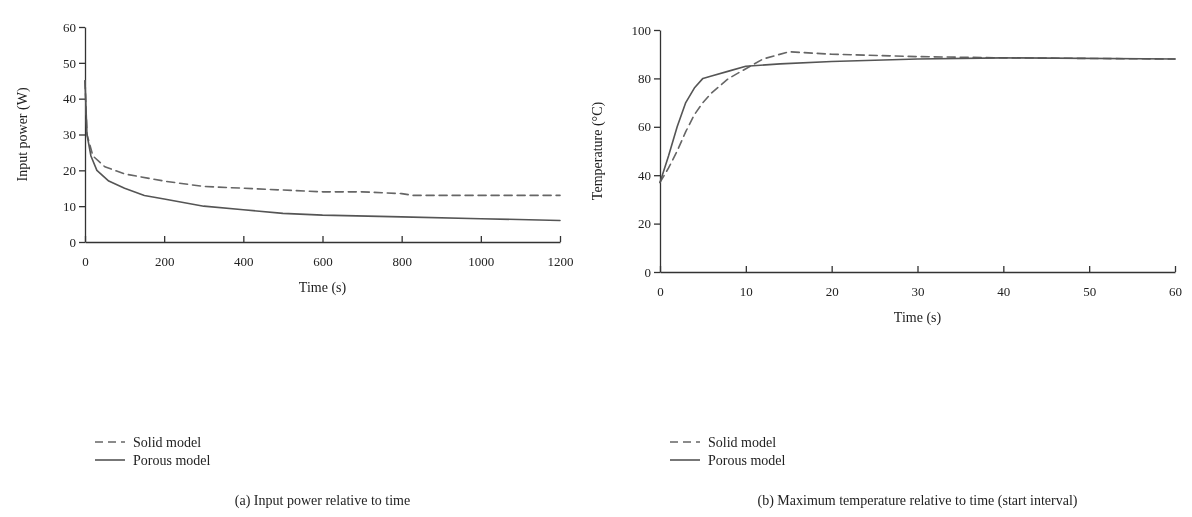 The image size is (1192, 517). I want to click on x-tick-label: 1000, so click(481, 261).